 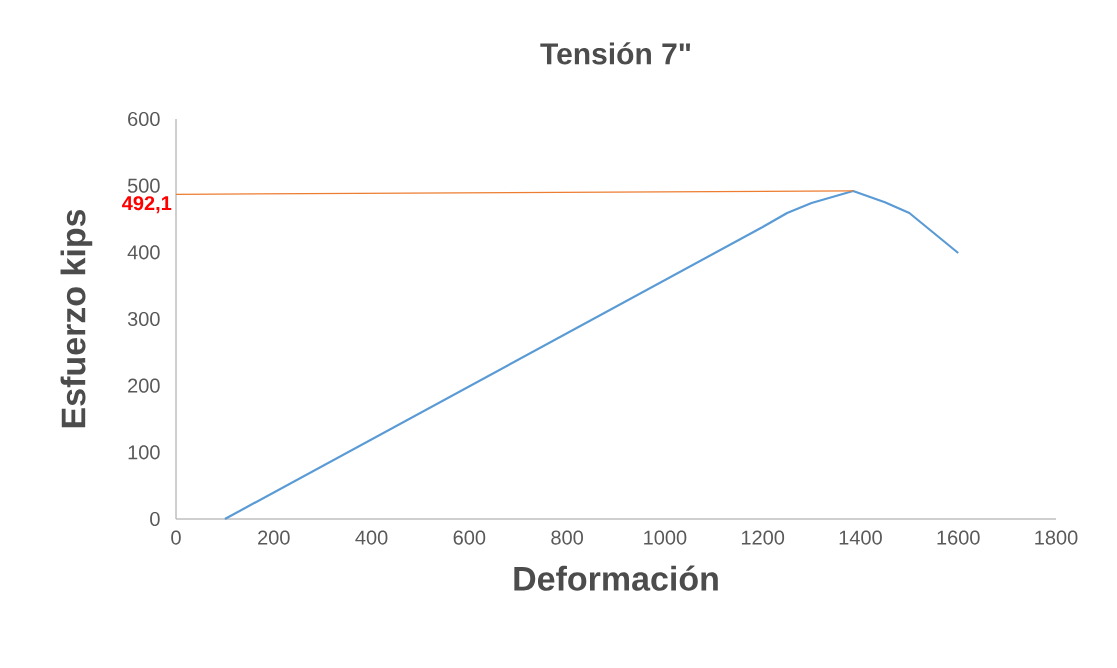 What do you see at coordinates (143, 319) in the screenshot?
I see `y-tick-label: 300` at bounding box center [143, 319].